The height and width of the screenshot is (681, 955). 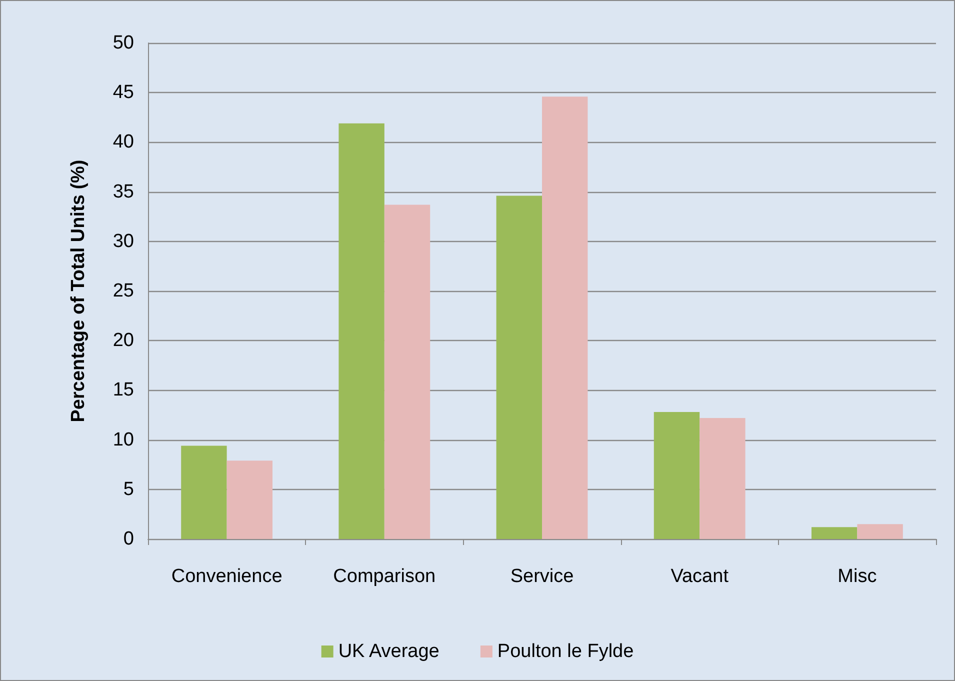 I want to click on y-tick-label: 30, so click(x=123, y=241).